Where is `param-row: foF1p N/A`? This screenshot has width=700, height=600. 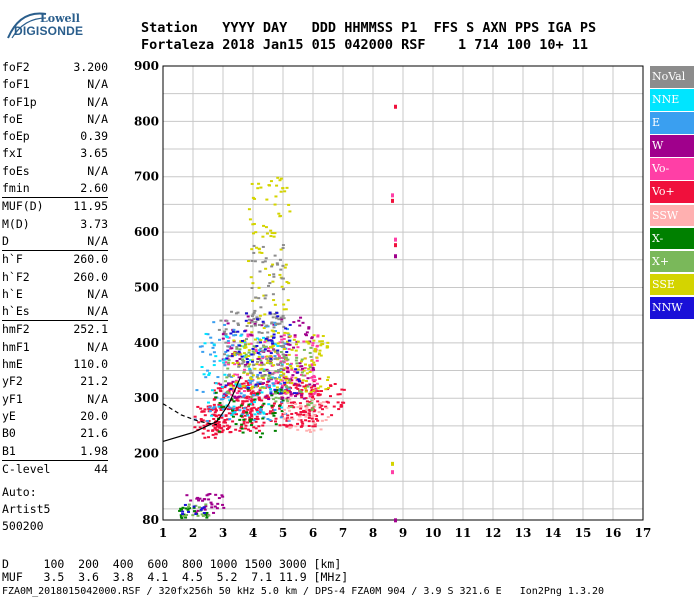 param-row: foF1p N/A is located at coordinates (55, 102).